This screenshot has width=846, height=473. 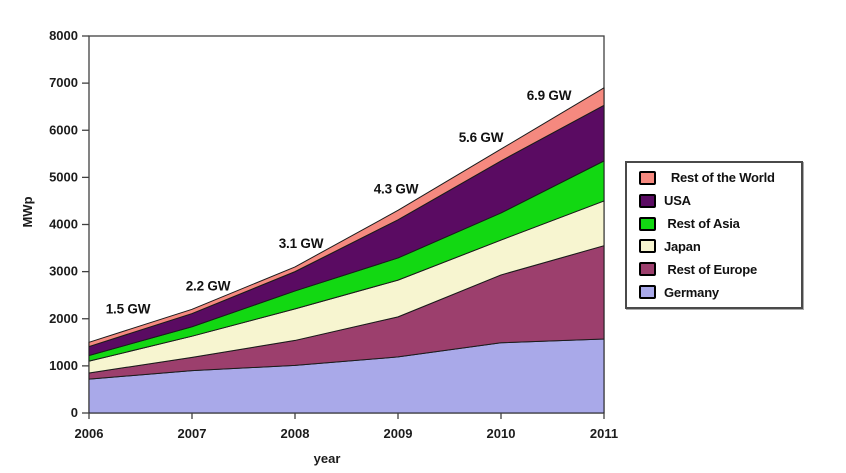 What do you see at coordinates (63, 365) in the screenshot?
I see `y-tick-label: 1000` at bounding box center [63, 365].